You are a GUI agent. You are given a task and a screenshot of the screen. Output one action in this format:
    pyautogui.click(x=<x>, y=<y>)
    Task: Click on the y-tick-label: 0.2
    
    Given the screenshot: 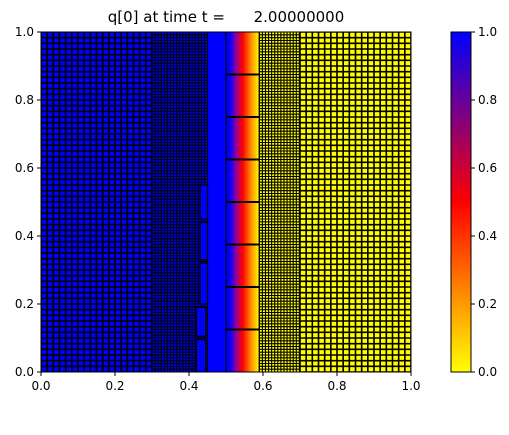 What is the action you would take?
    pyautogui.click(x=24, y=304)
    